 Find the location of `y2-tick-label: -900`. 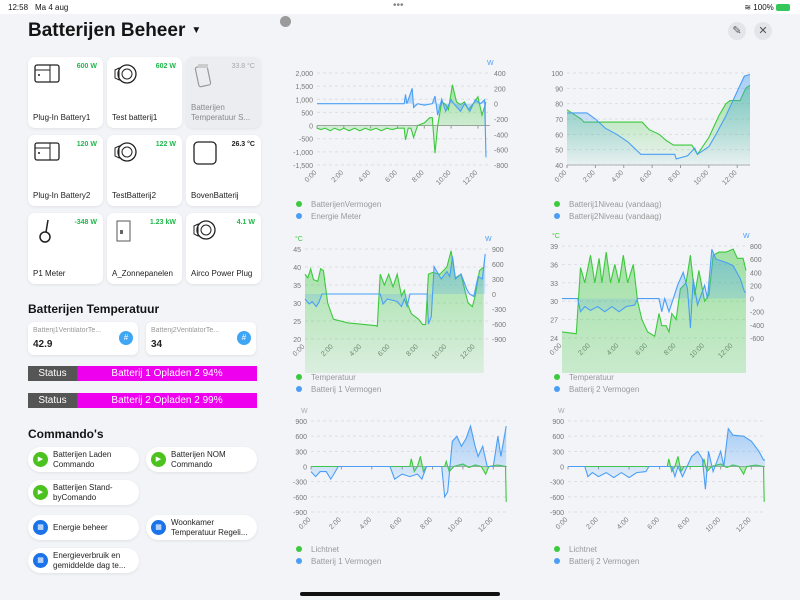

y2-tick-label: -900 is located at coordinates (499, 340).